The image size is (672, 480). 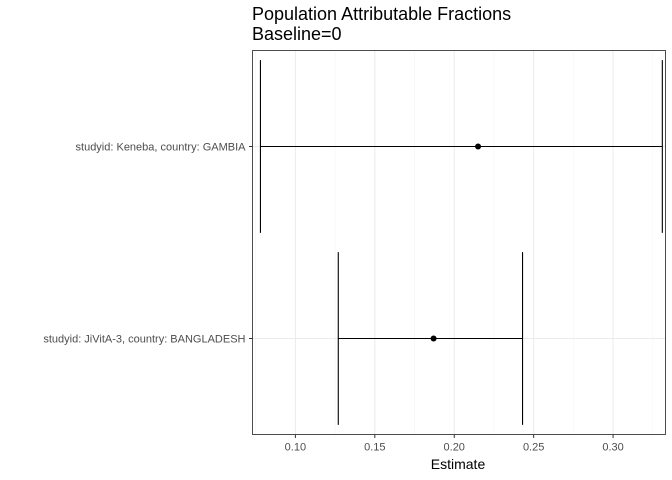 What do you see at coordinates (454, 448) in the screenshot?
I see `x-tick-label: 0.20` at bounding box center [454, 448].